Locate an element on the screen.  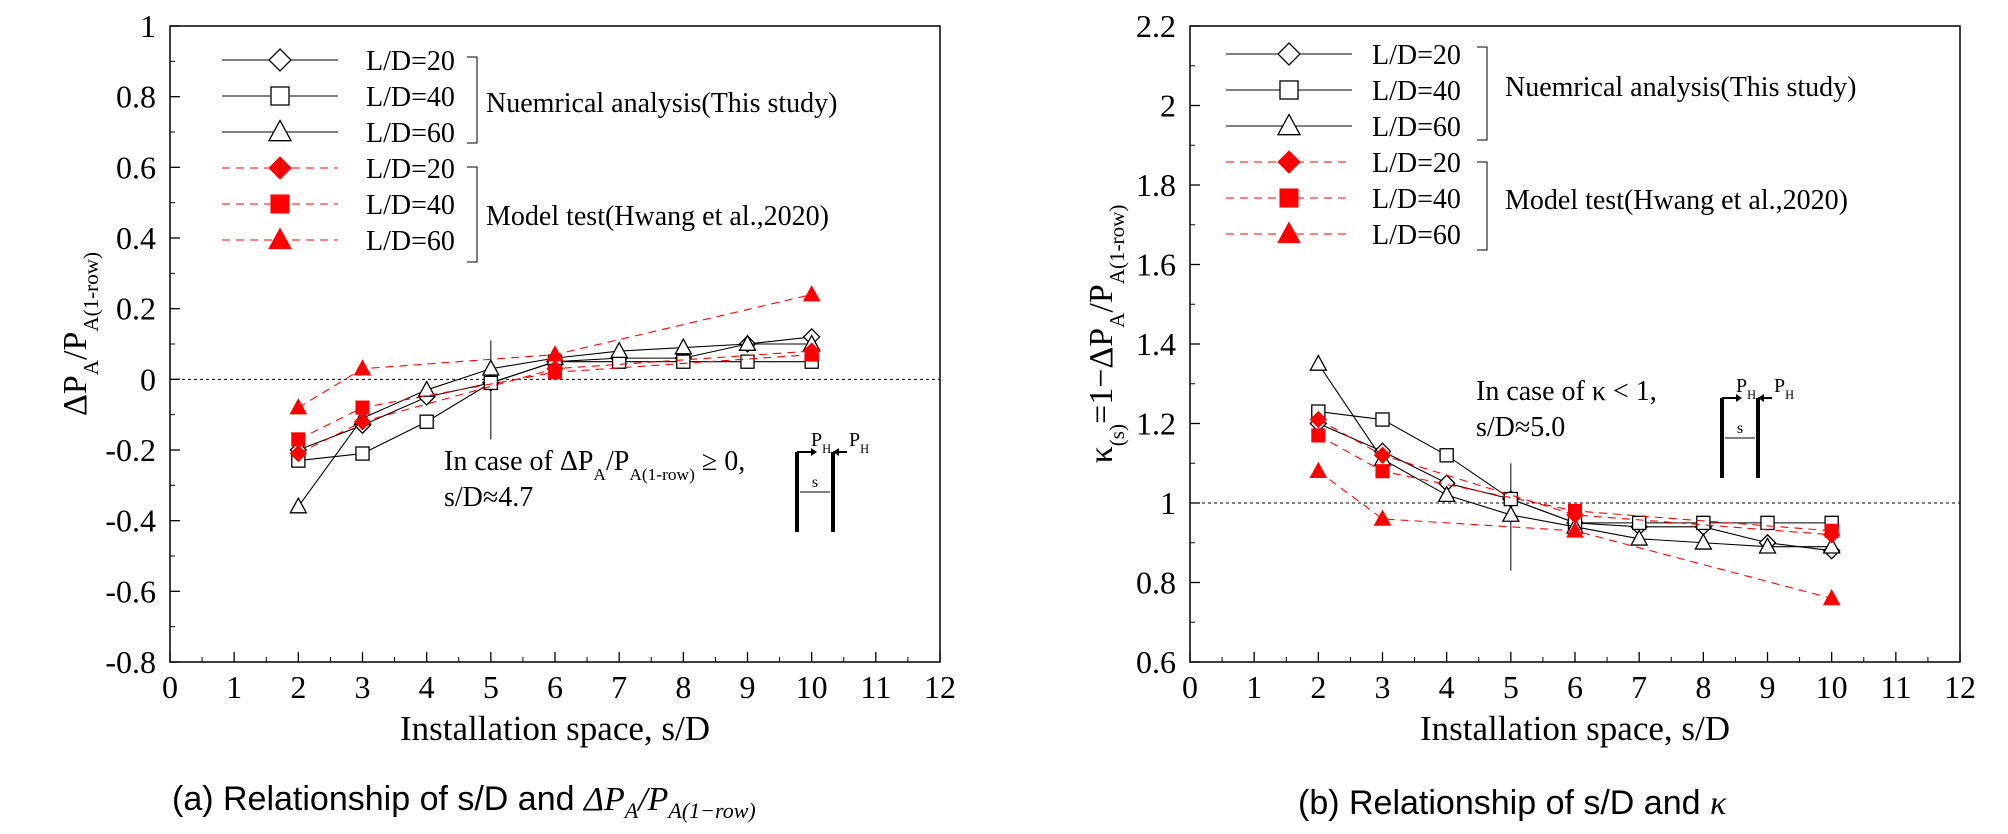
caption-a-math-sub1: A is located at coordinates (631, 810).